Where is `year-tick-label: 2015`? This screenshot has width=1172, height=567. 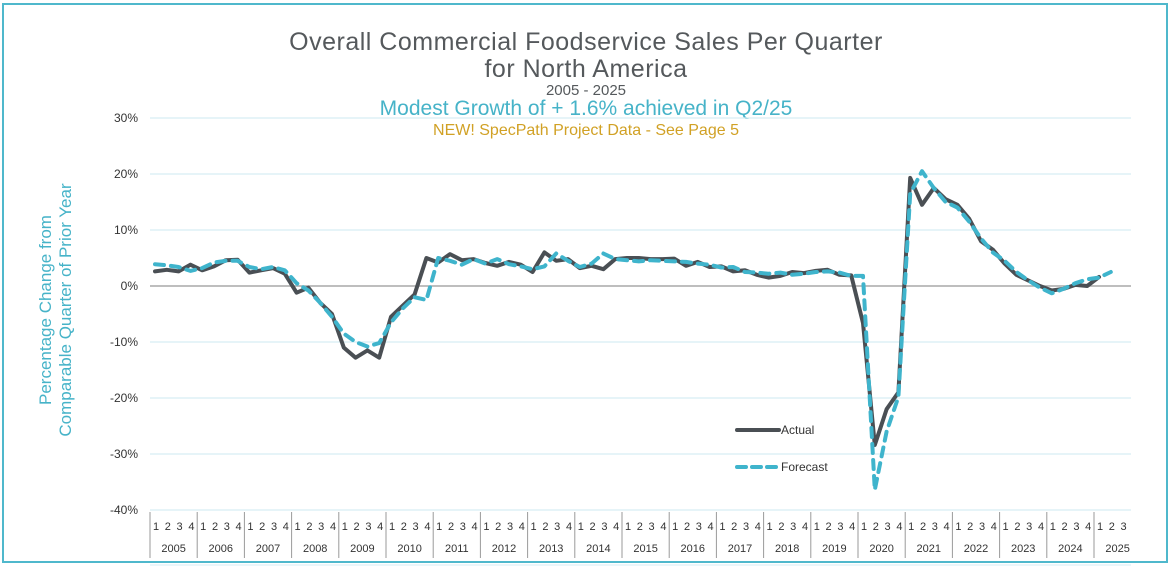 year-tick-label: 2015 is located at coordinates (645, 549).